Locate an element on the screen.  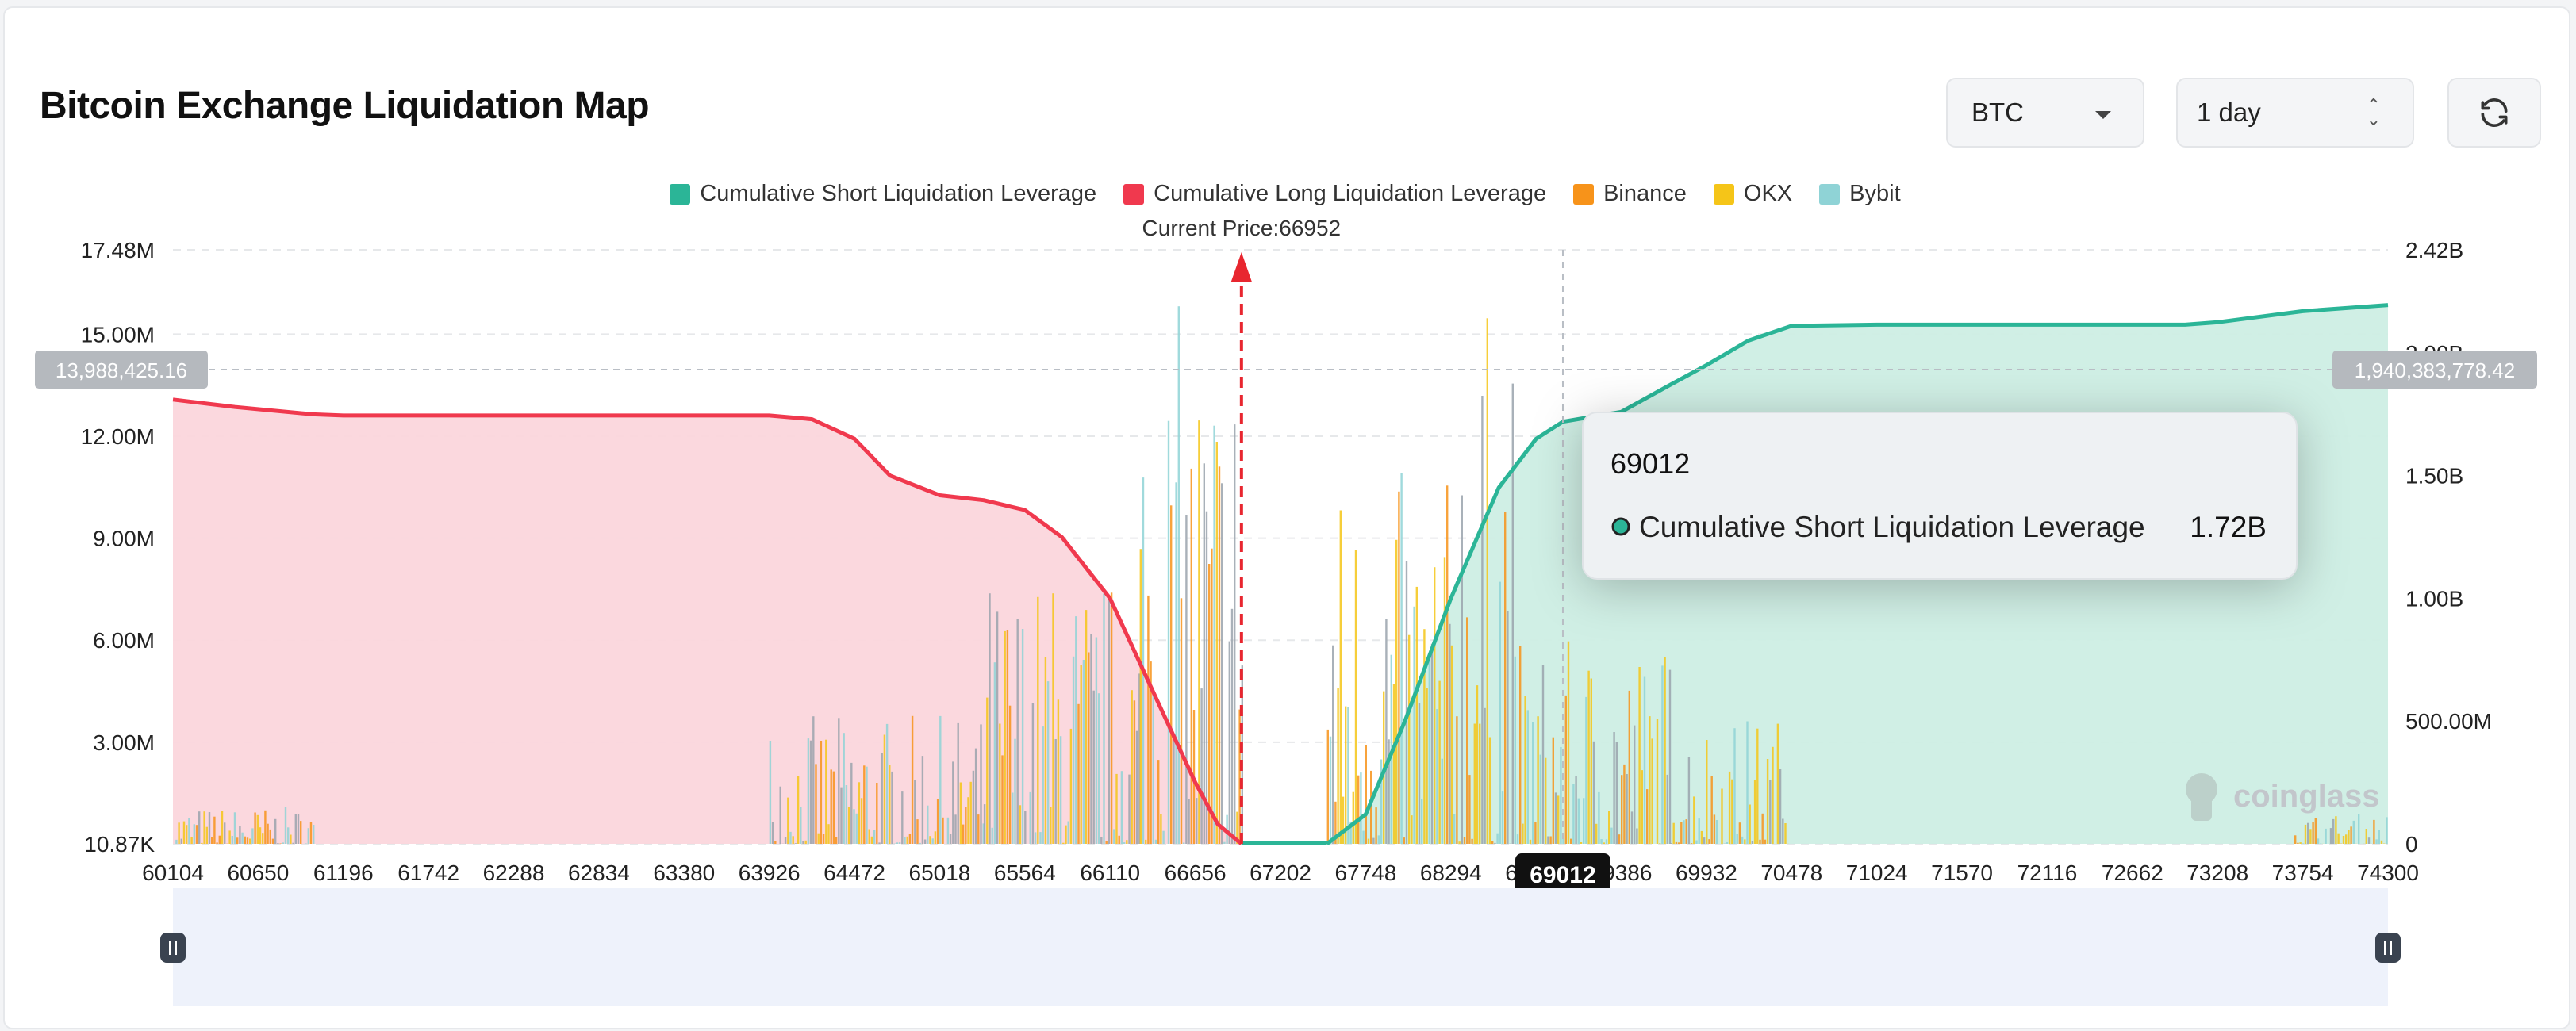
legend-item-binance: Binance is located at coordinates (1630, 194).